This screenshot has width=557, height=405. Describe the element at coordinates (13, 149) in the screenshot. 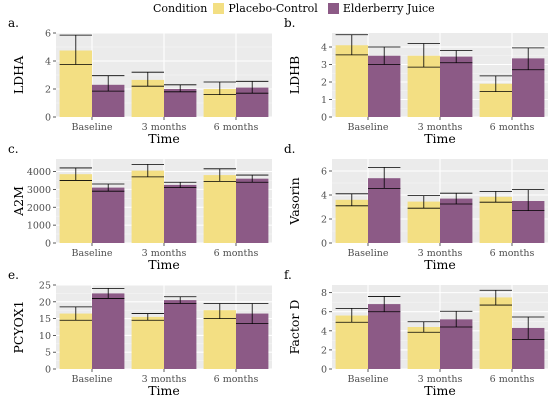

I see `panel-letter: c.` at that location.